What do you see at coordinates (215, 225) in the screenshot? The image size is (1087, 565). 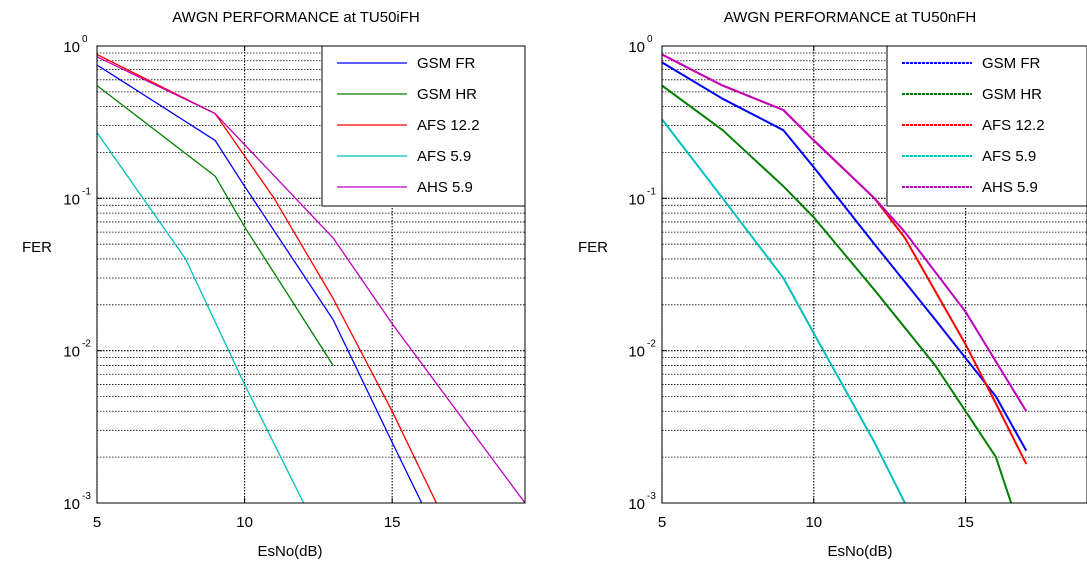 I see `series-line-gsm-hr` at bounding box center [215, 225].